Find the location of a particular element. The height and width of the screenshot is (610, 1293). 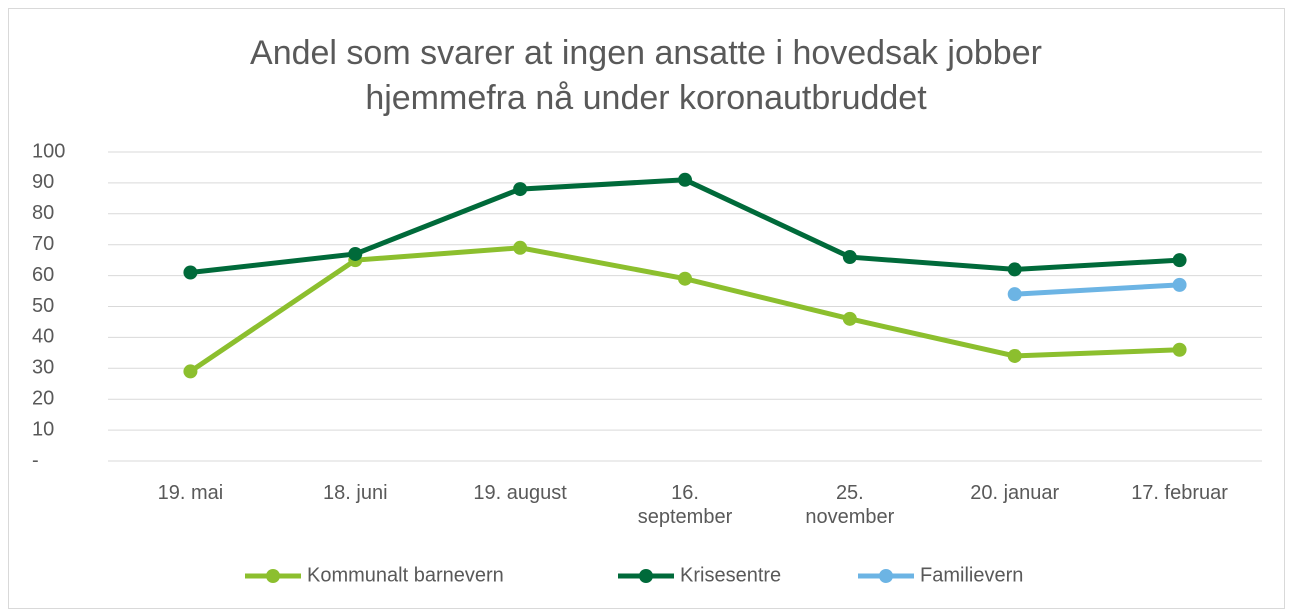

y-tick-label: 50 is located at coordinates (43, 306).